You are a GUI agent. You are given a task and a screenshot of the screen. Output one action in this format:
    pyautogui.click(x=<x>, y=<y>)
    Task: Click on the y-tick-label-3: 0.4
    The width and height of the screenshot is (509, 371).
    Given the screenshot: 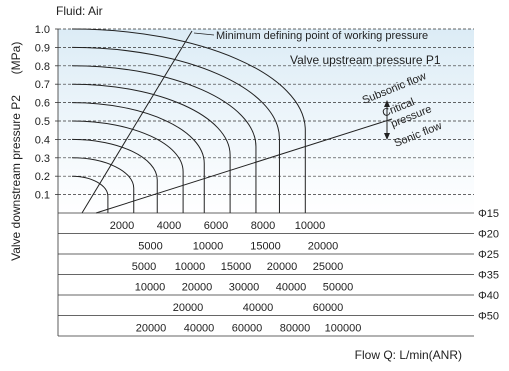 What is the action you would take?
    pyautogui.click(x=42, y=140)
    